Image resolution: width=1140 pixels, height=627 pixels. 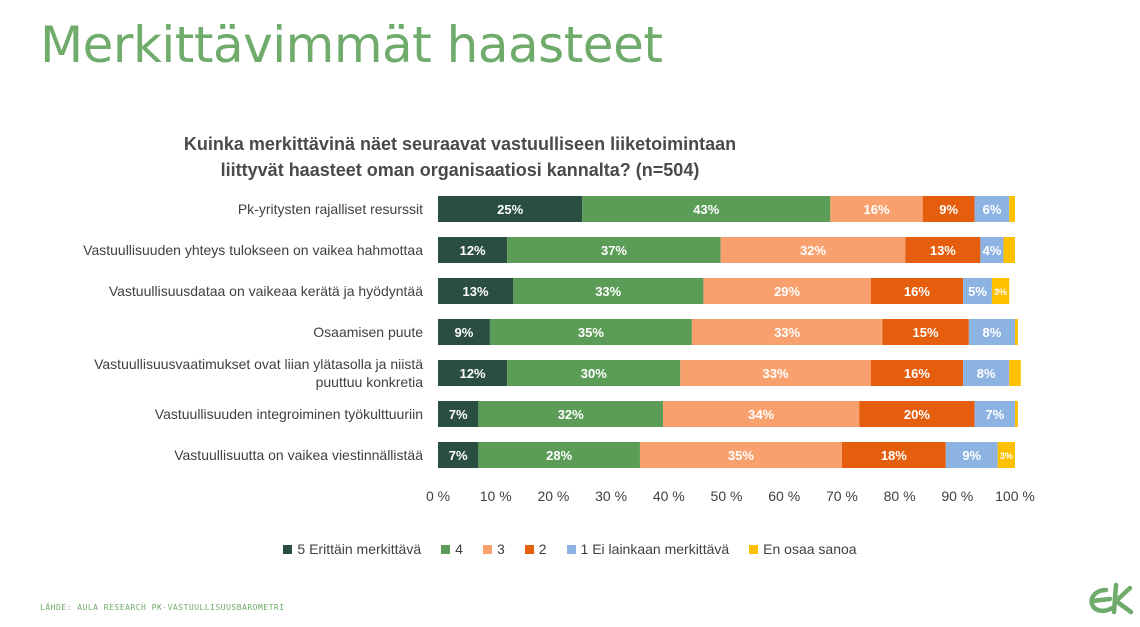 What do you see at coordinates (352, 549) in the screenshot?
I see `legend-item: 5 Erittäin merkittävä` at bounding box center [352, 549].